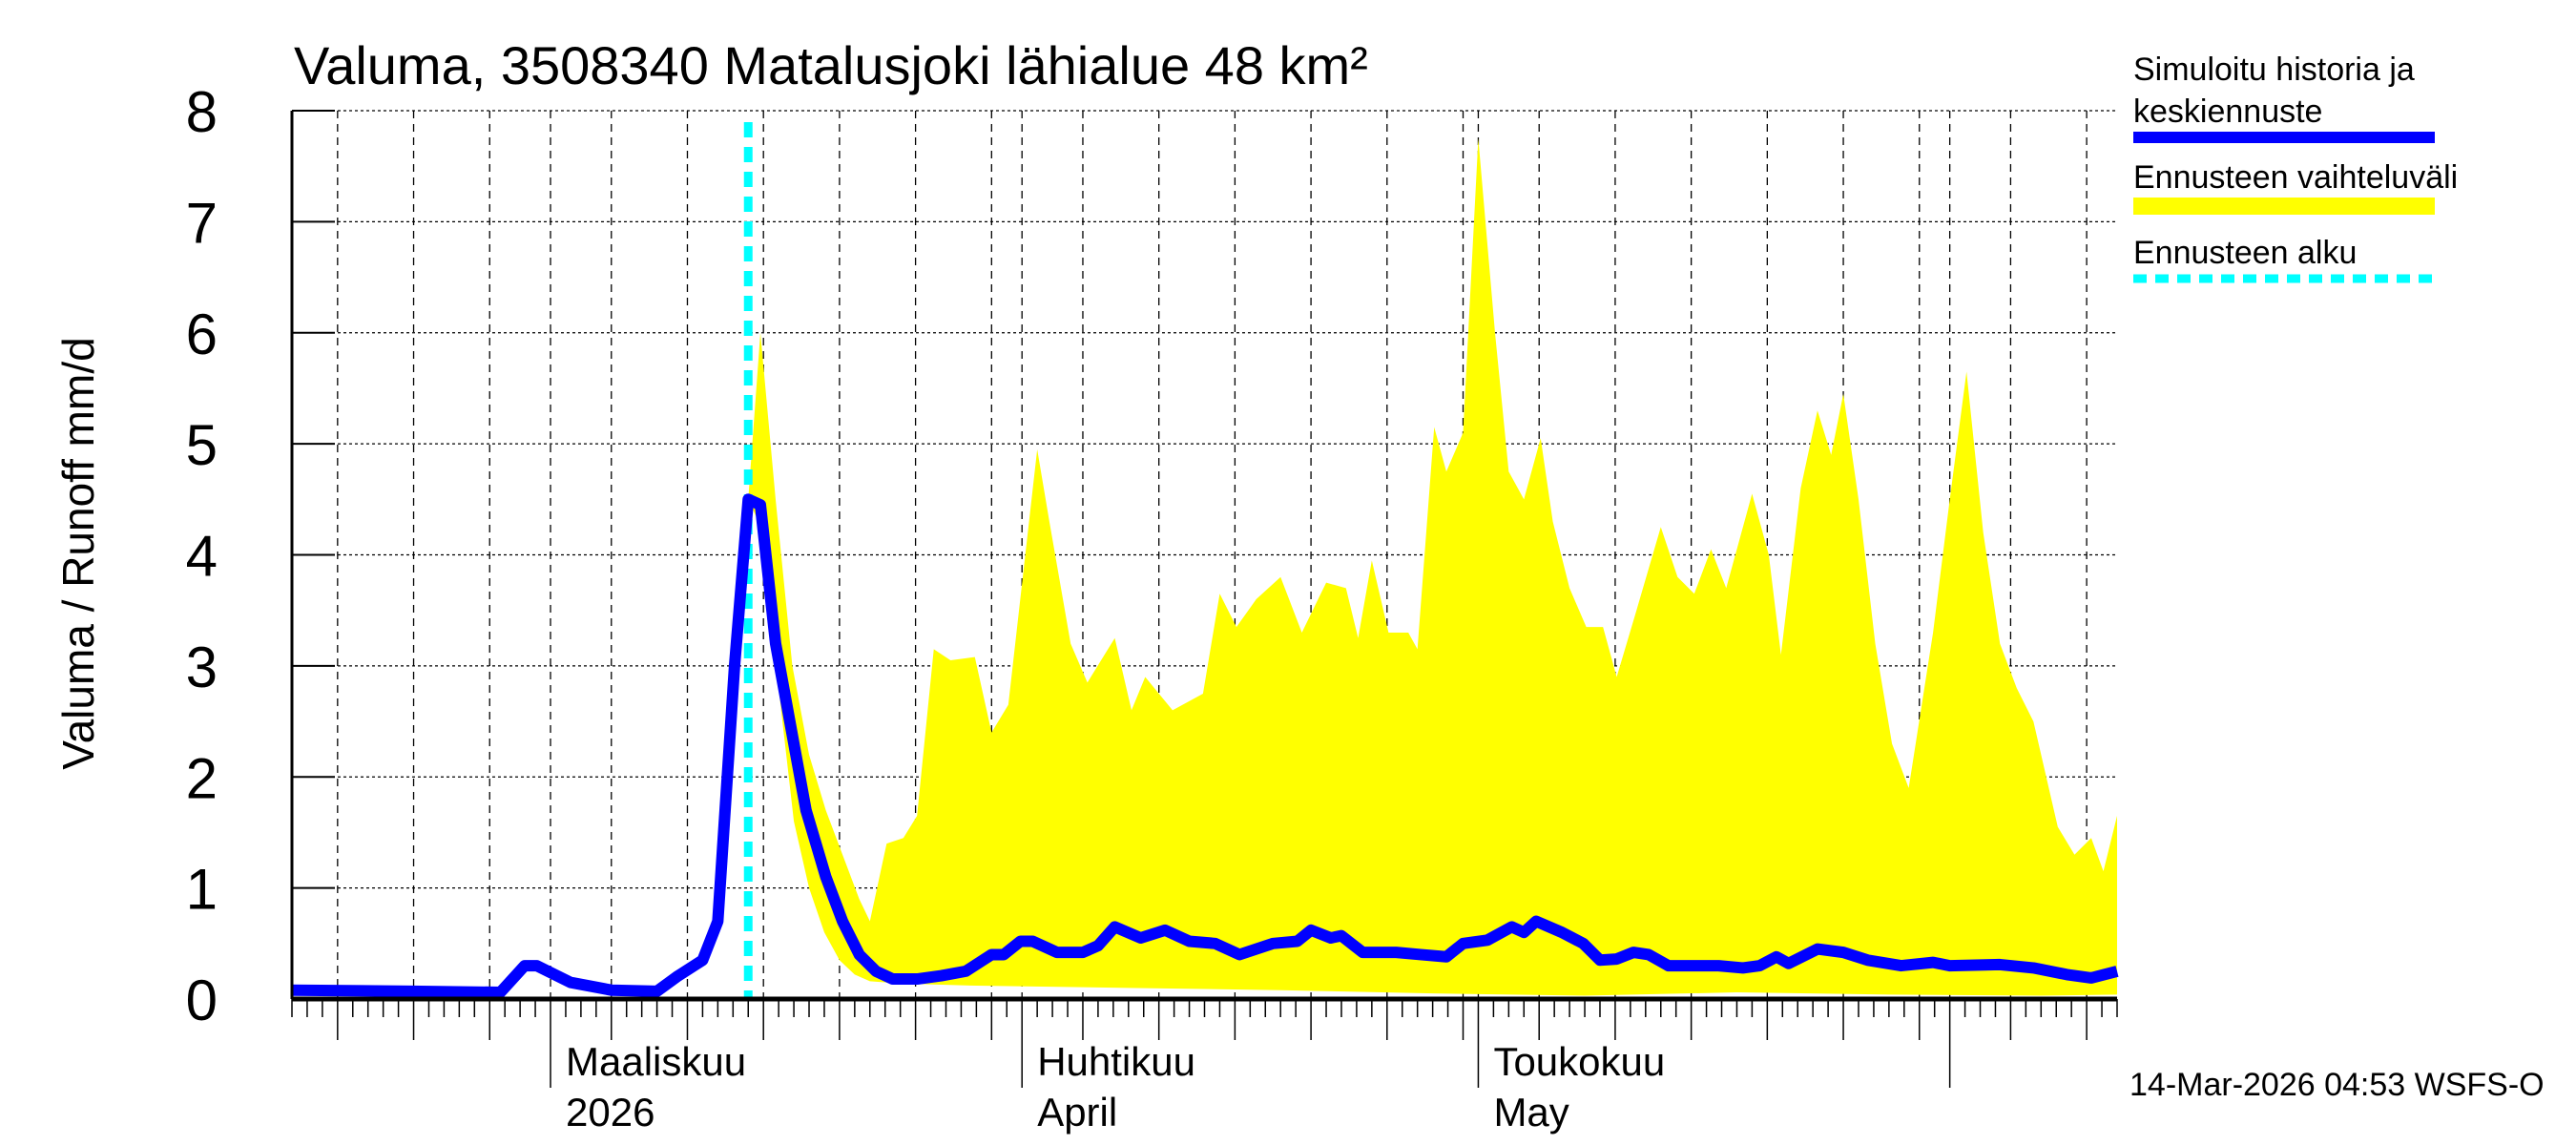  What do you see at coordinates (2245, 253) in the screenshot?
I see `legend-label-forecast-start: Ennusteen alku` at bounding box center [2245, 253].